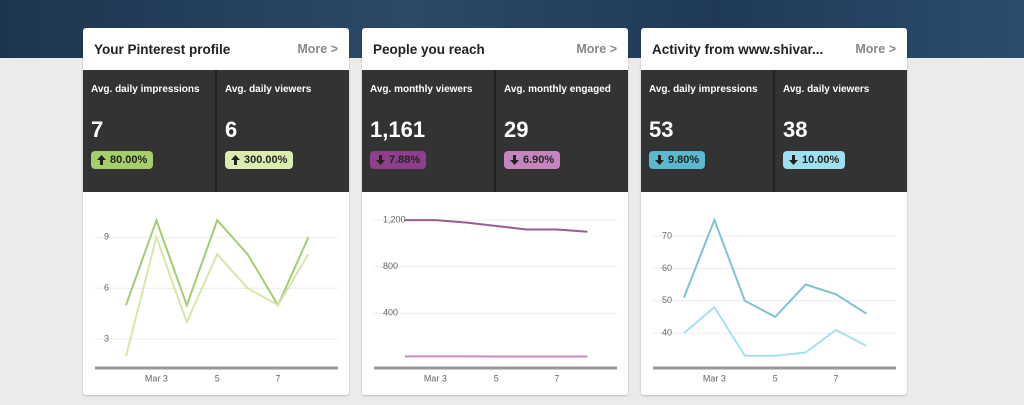 The height and width of the screenshot is (405, 1024). I want to click on line-chart: 3 6 9 Mar 3 5 7, so click(216, 300).